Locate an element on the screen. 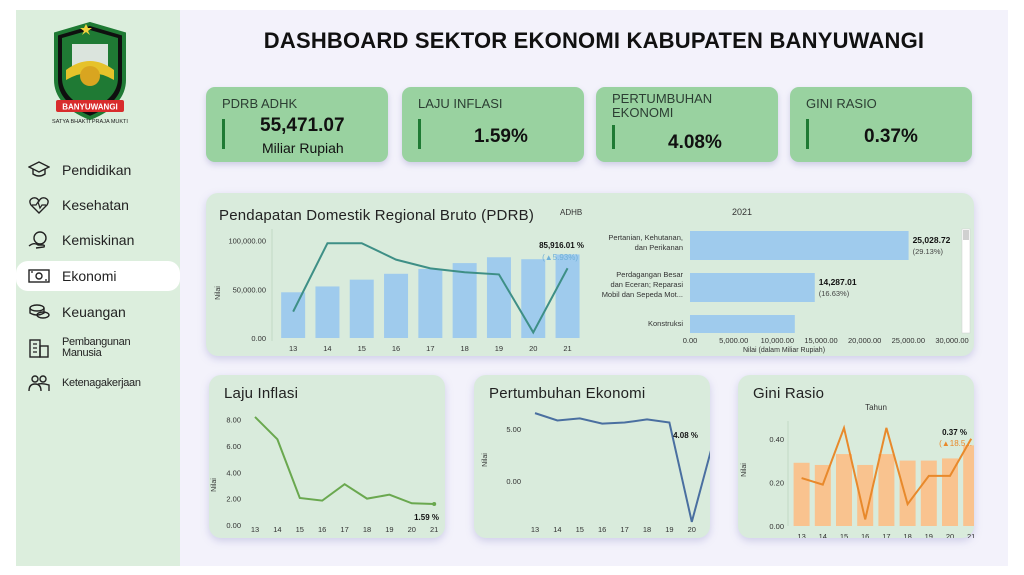 Image resolution: width=1024 pixels, height=575 pixels. sidebar-item-label: Kesehatan is located at coordinates (95, 205).